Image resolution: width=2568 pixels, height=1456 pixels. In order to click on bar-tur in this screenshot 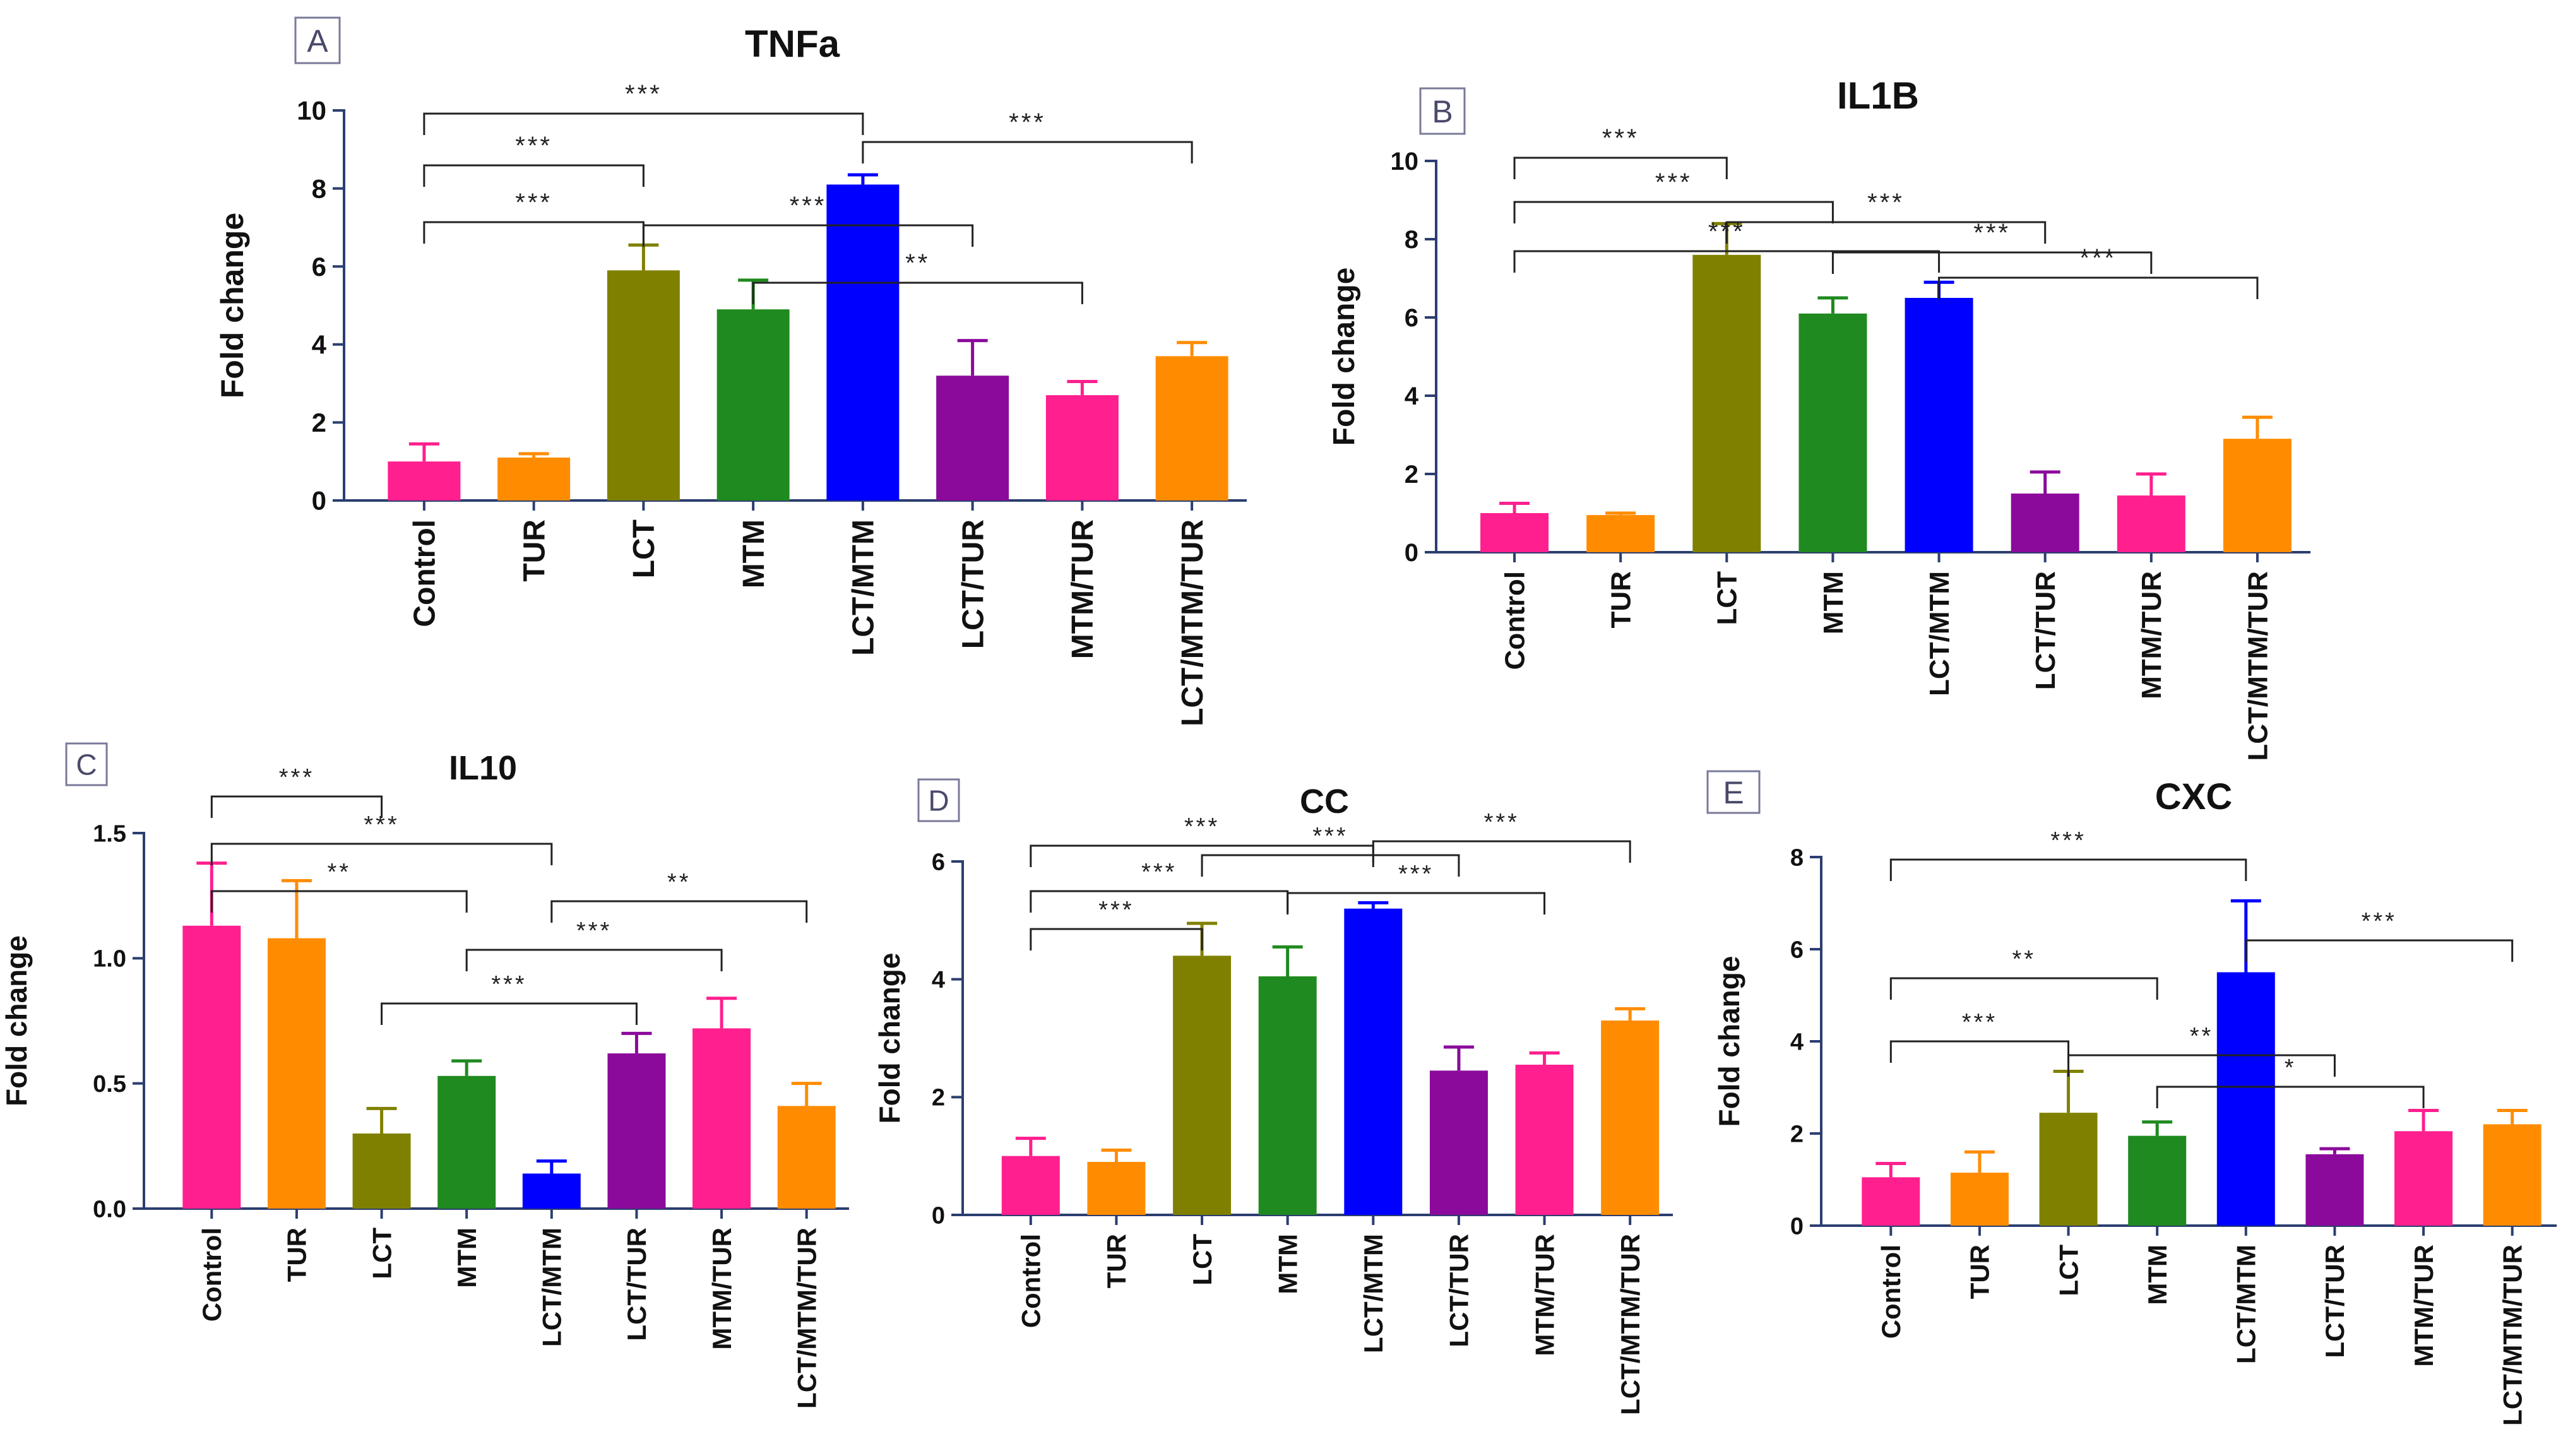, I will do `click(296, 1073)`.